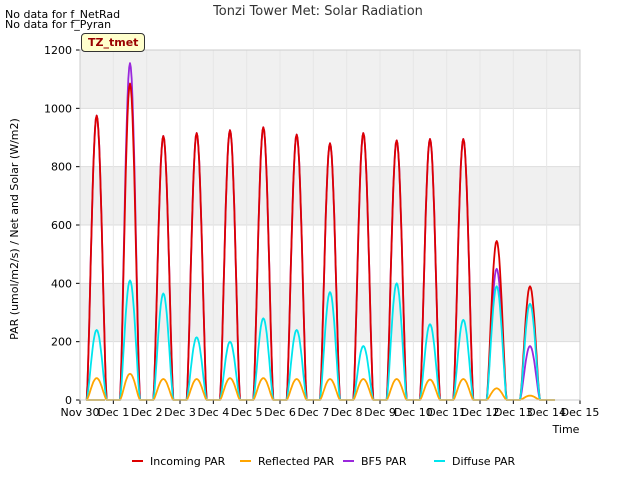  I want to click on x-tick-label: Dec 10, so click(413, 412).